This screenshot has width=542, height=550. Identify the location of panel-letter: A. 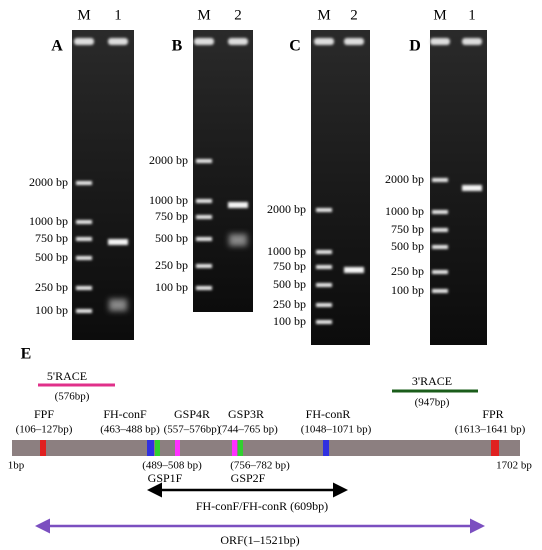
(57, 46).